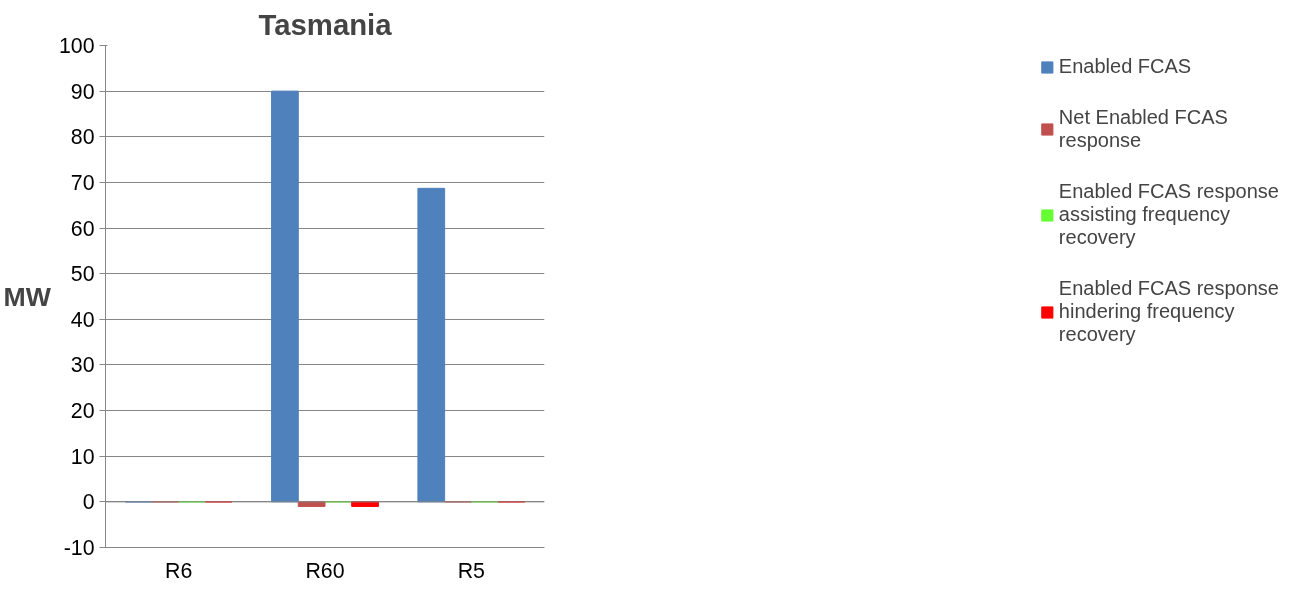  Describe the element at coordinates (325, 24) in the screenshot. I see `chart-title: Tasmania` at that location.